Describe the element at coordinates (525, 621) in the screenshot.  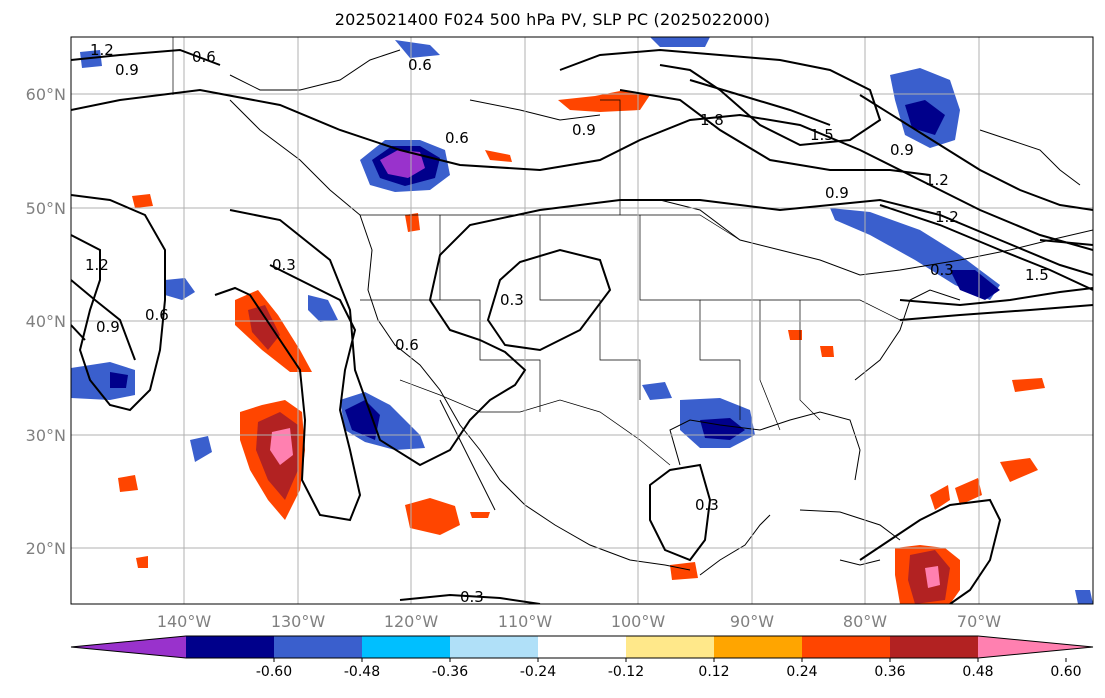
I see `lon-label: 110°W` at that location.